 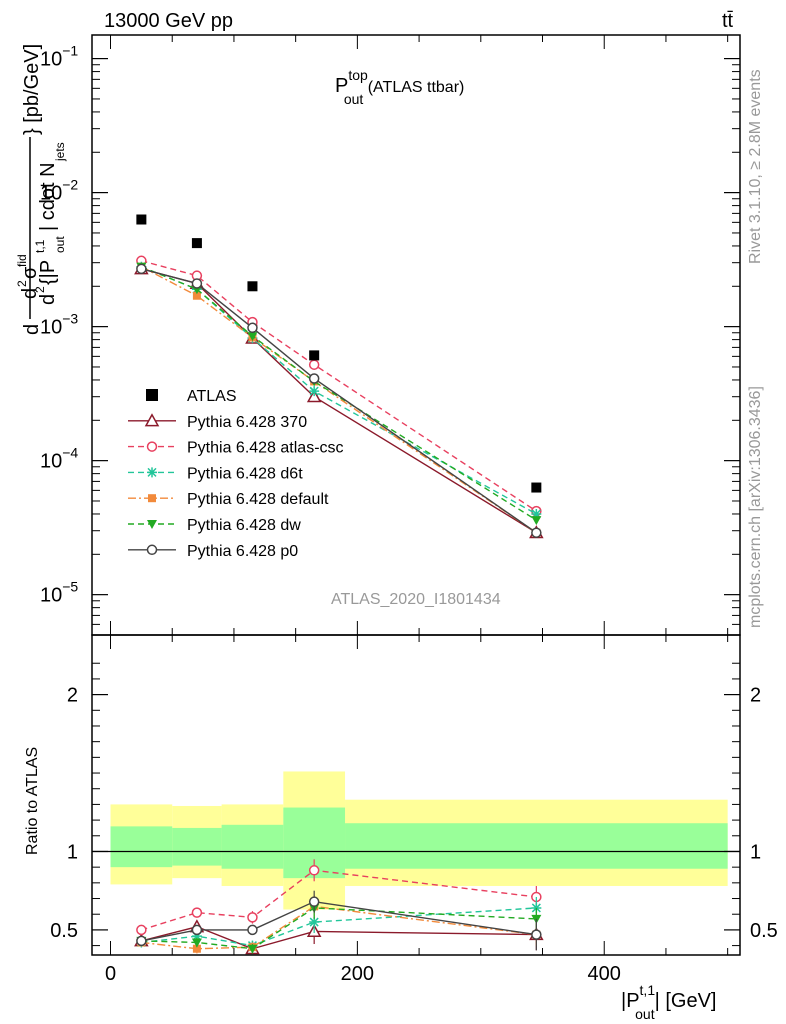 I want to click on mcplots-label: mcplots.cern.ch [arXiv:1306.3436], so click(x=755, y=507).